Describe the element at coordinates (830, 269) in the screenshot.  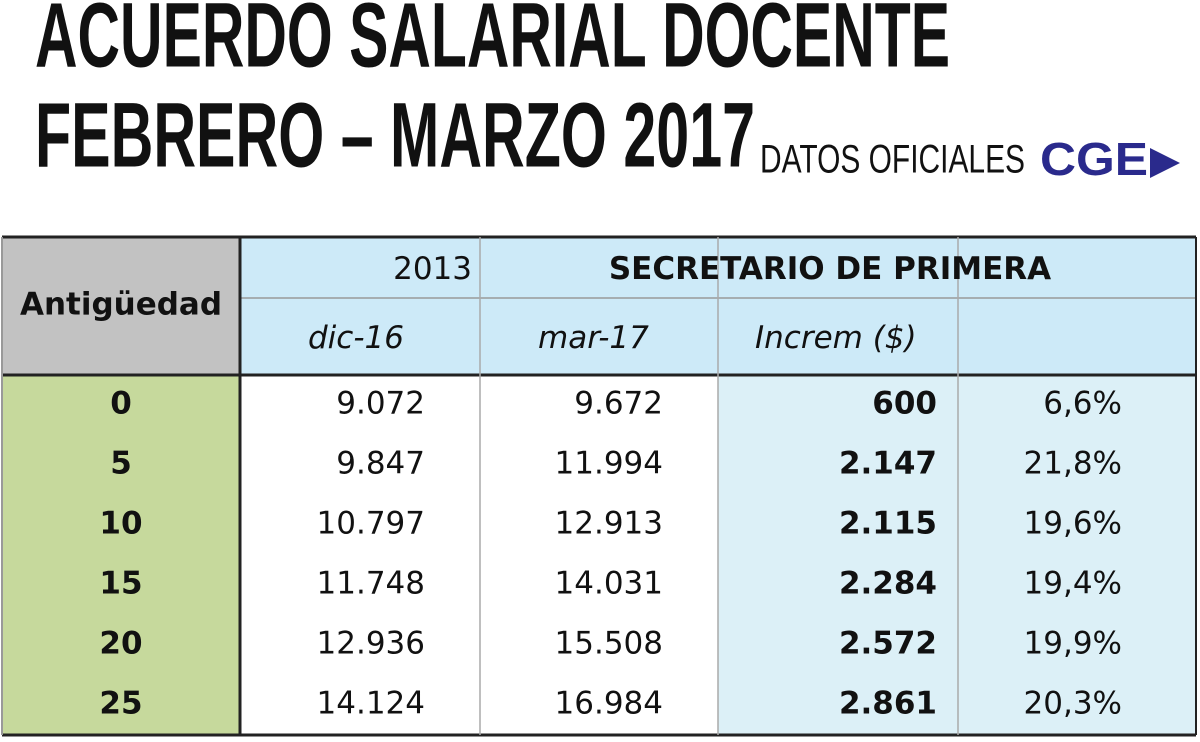
I see `group-header: SECRETARIO DE PRIMERA` at that location.